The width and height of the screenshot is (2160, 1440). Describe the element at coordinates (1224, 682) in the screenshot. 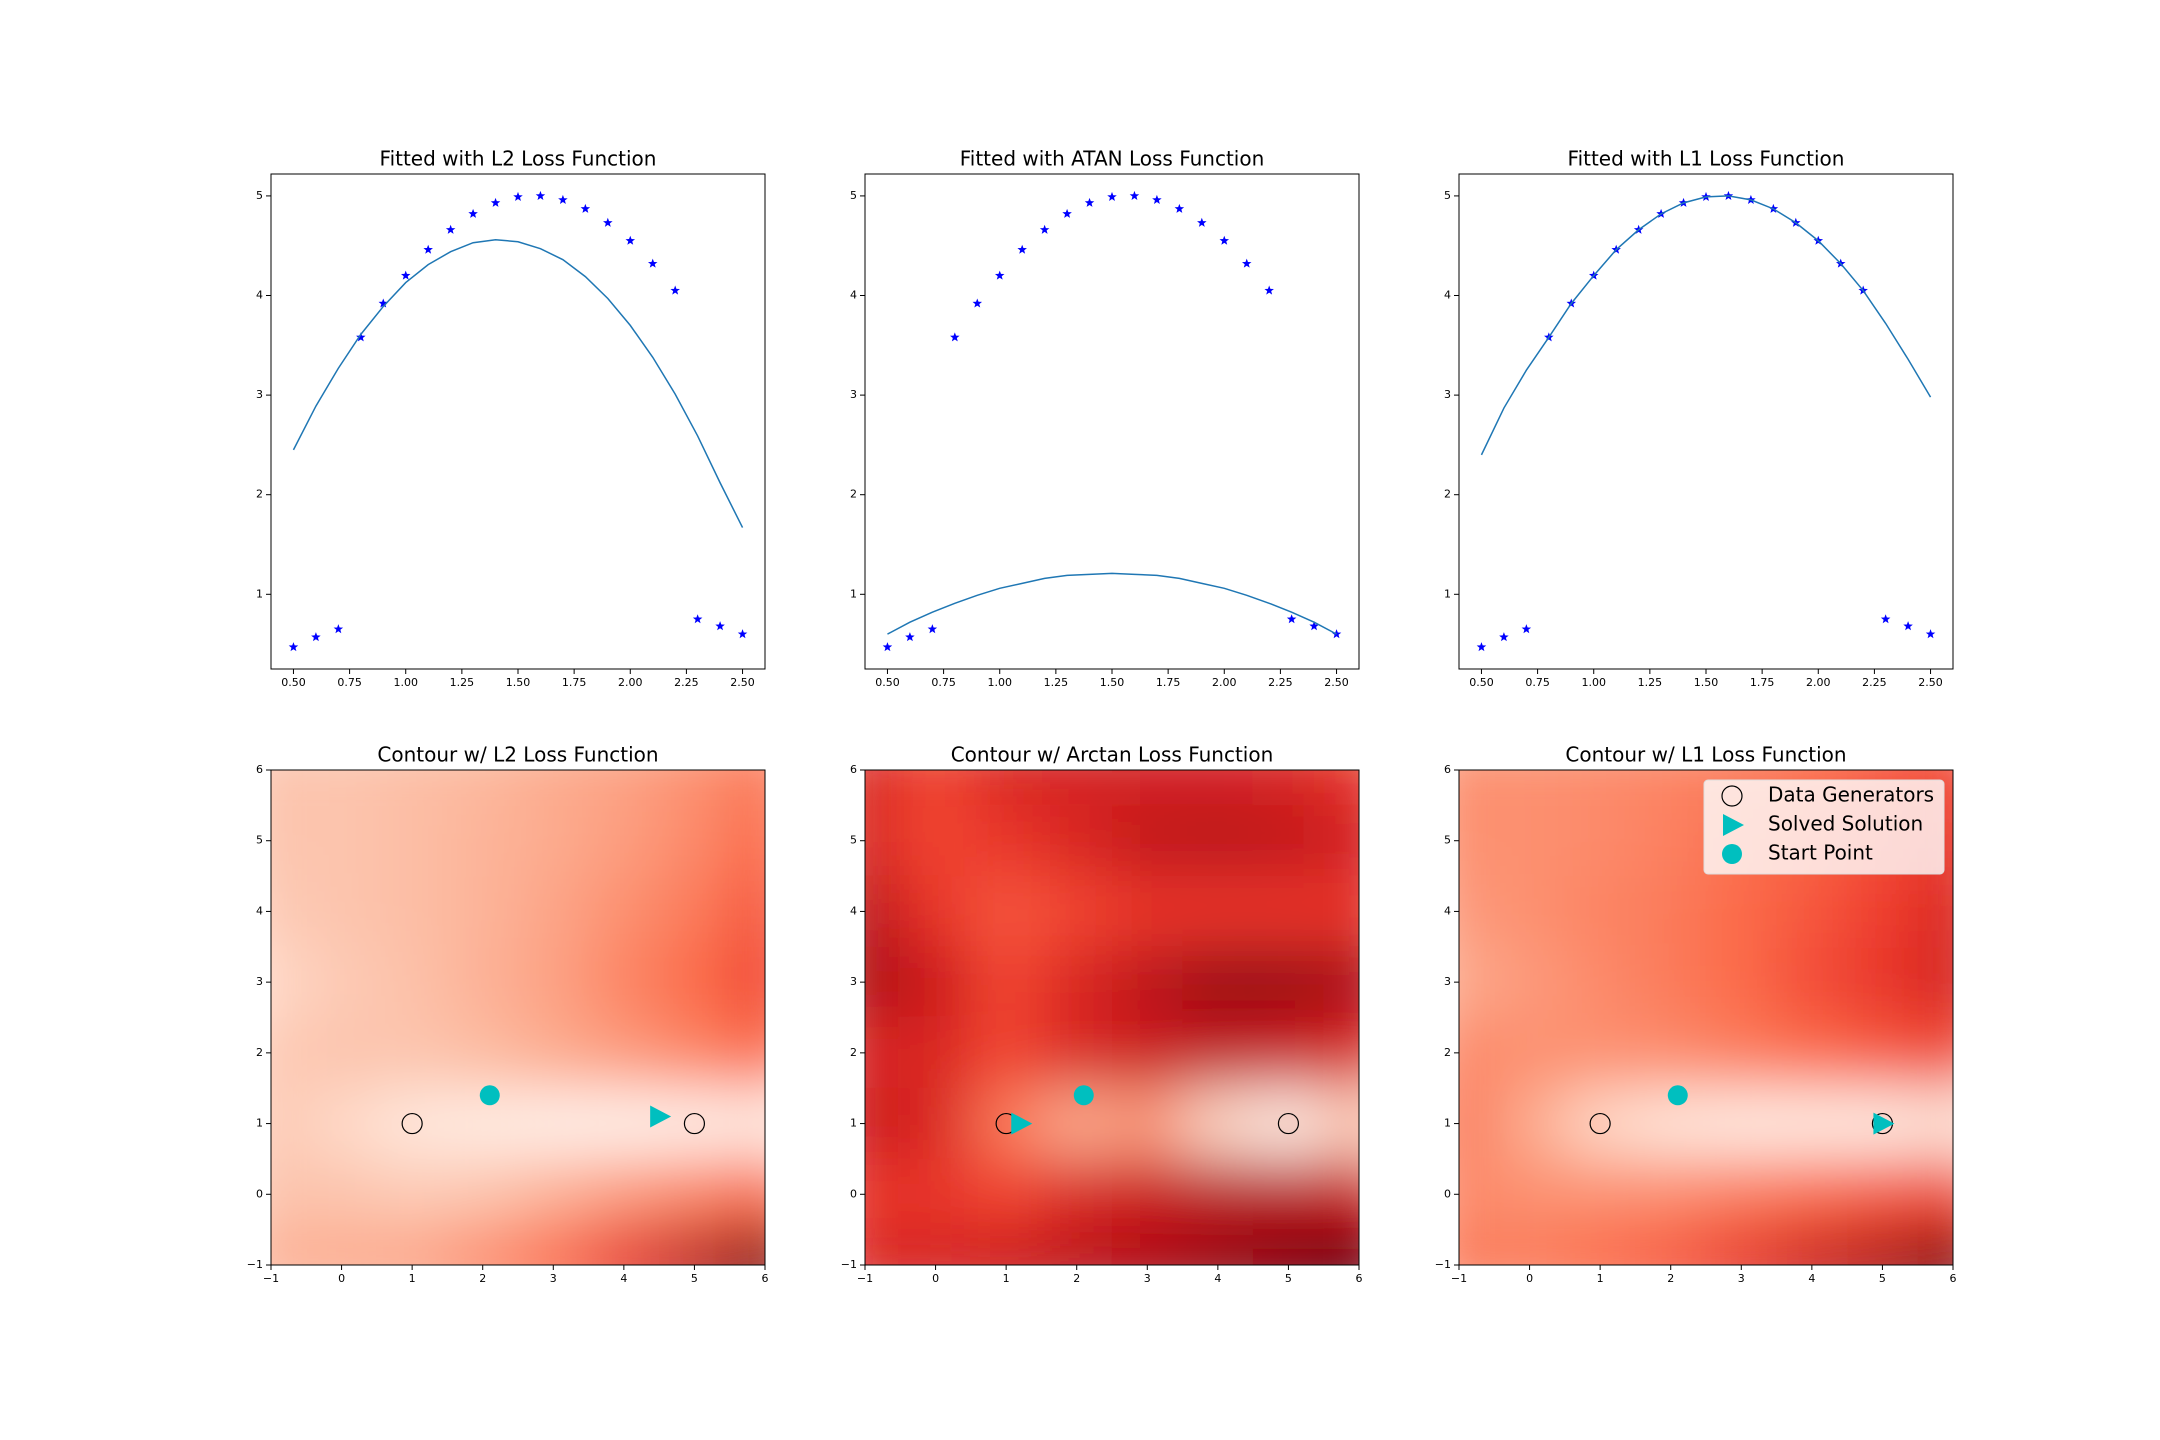

I see `x-tick-label: 2.00` at that location.